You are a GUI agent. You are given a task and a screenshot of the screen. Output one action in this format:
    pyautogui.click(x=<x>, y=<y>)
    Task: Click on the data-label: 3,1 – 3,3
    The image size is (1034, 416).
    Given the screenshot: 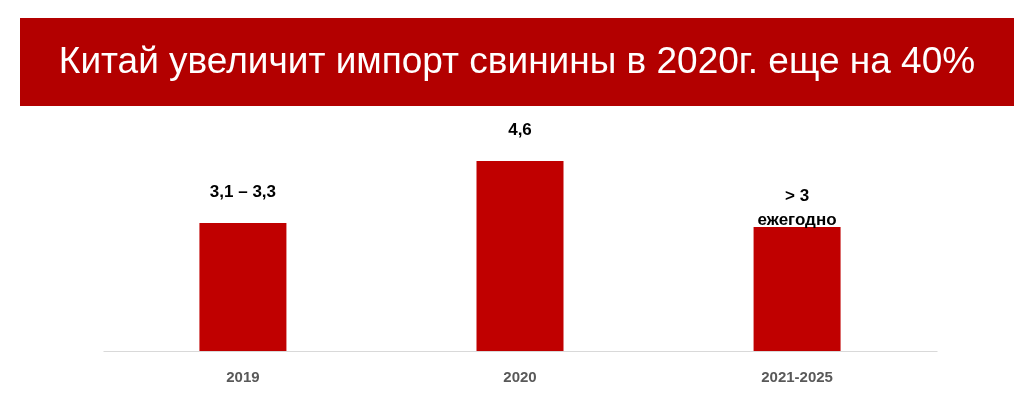 What is the action you would take?
    pyautogui.click(x=243, y=191)
    